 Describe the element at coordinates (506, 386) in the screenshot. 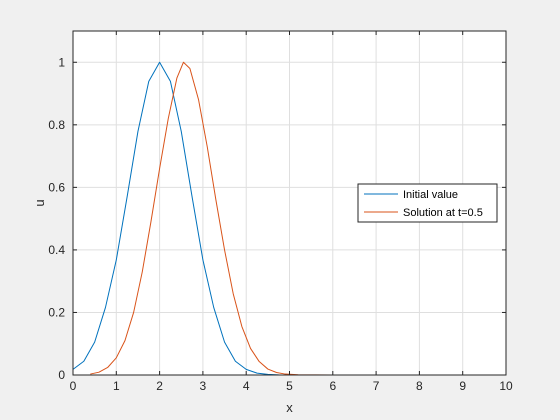

I see `x-tick-label: 10` at that location.